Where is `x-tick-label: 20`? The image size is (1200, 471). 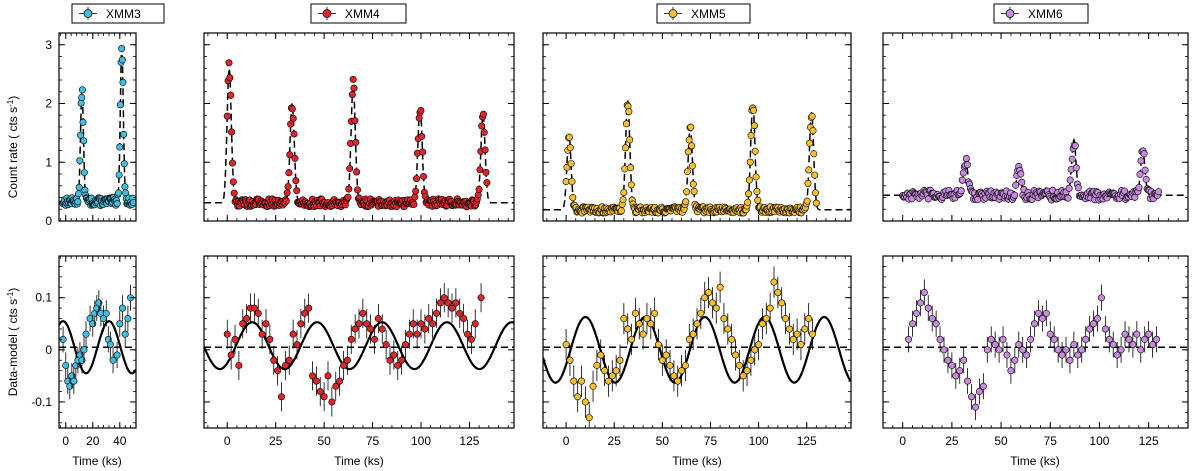 x-tick-label: 20 is located at coordinates (93, 441).